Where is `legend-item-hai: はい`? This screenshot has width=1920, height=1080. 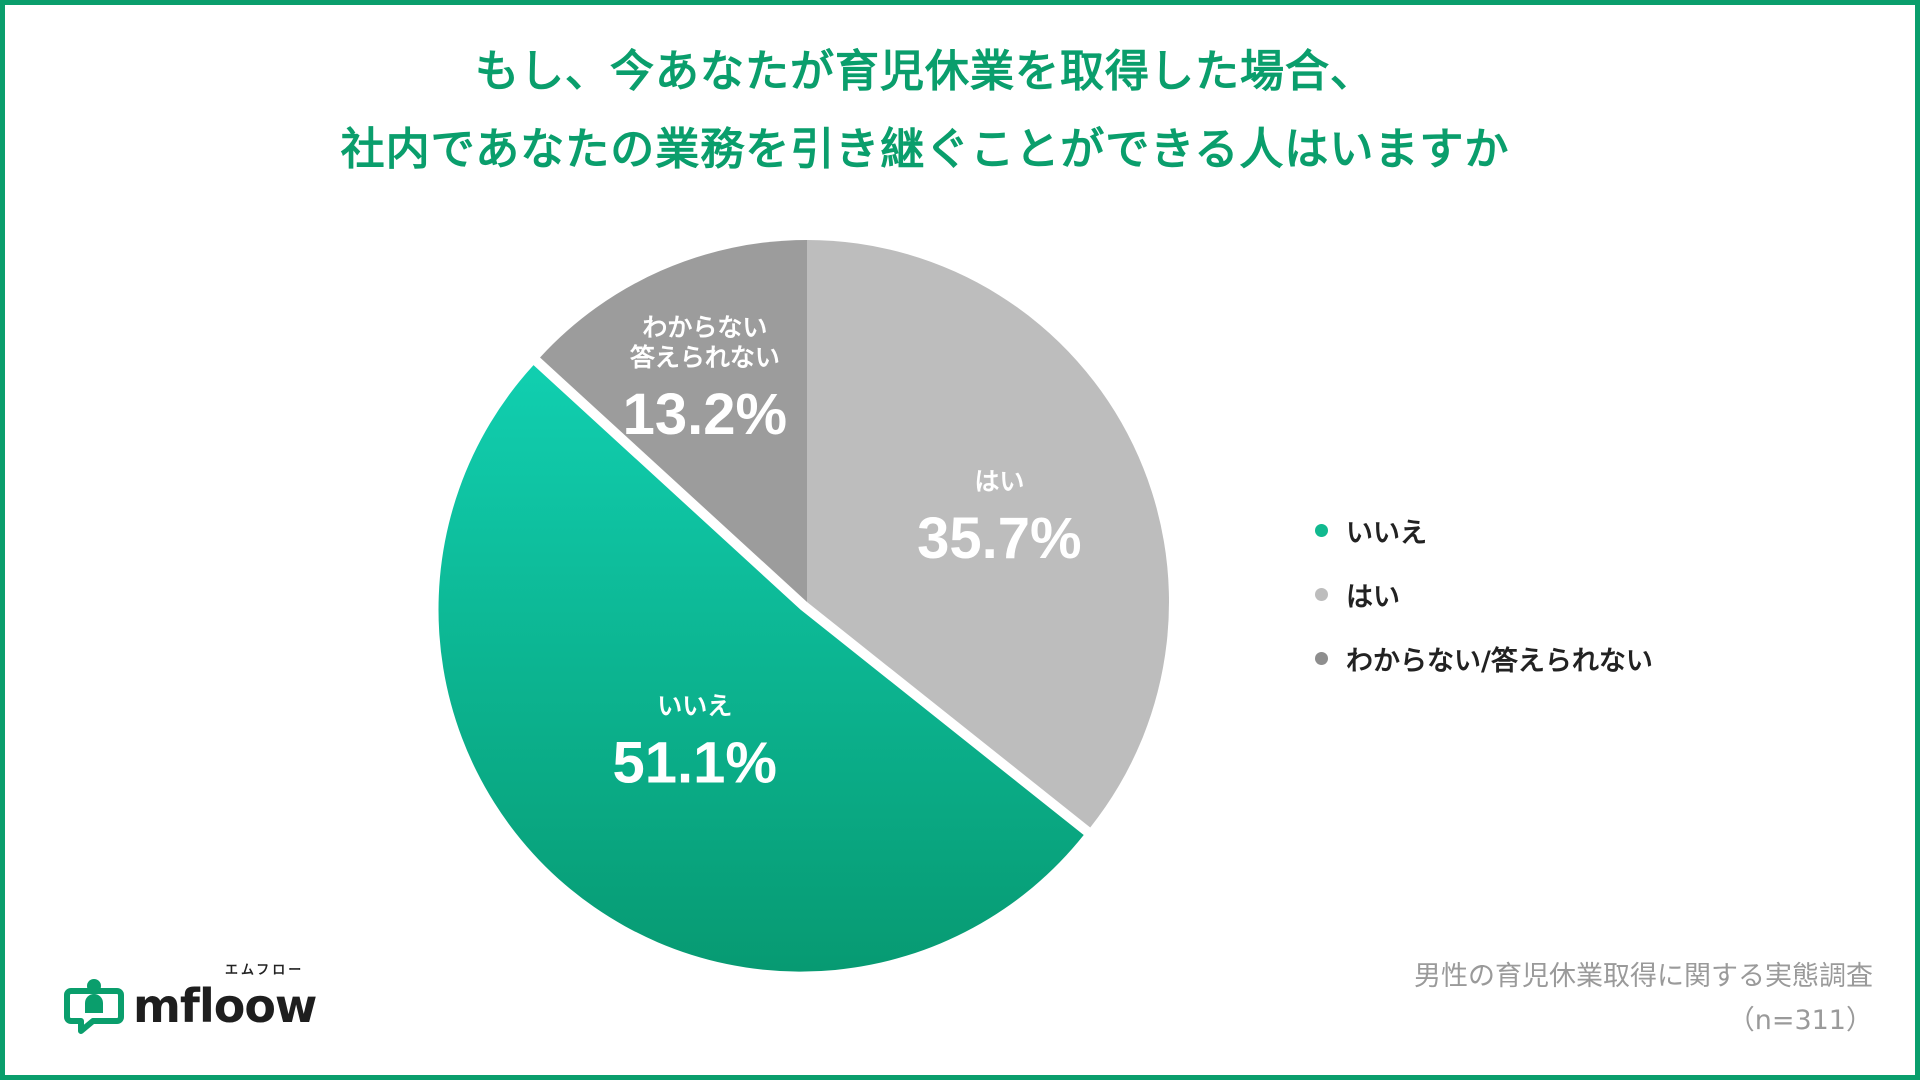 legend-item-hai: はい is located at coordinates (1484, 596).